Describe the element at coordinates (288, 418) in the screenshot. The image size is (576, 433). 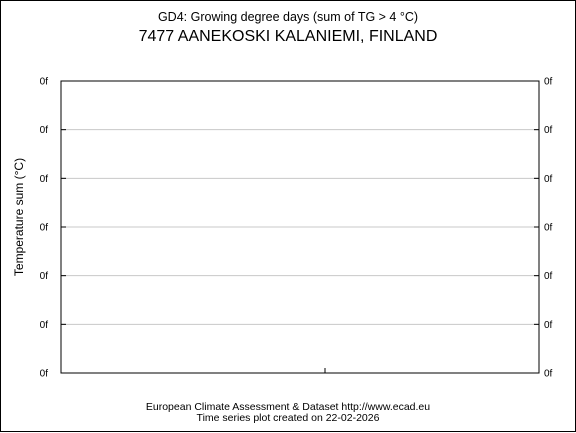
I see `footer-created: Time series plot created on 22-02-2026` at that location.